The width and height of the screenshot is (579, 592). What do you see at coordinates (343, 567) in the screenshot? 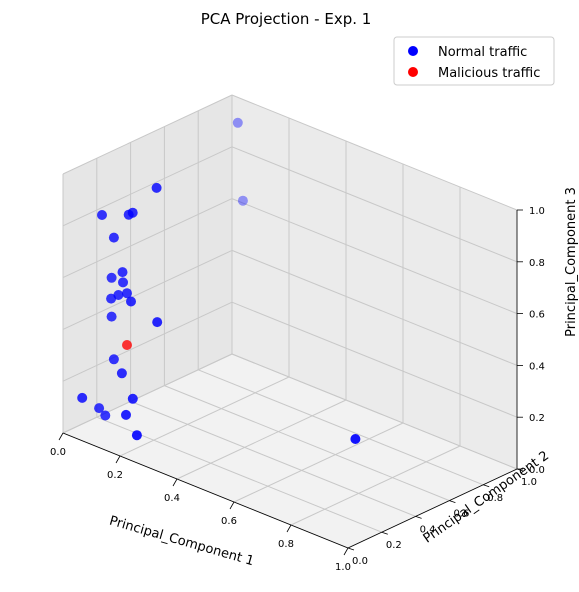
I see `x-tick-label: 1.0` at bounding box center [343, 567].